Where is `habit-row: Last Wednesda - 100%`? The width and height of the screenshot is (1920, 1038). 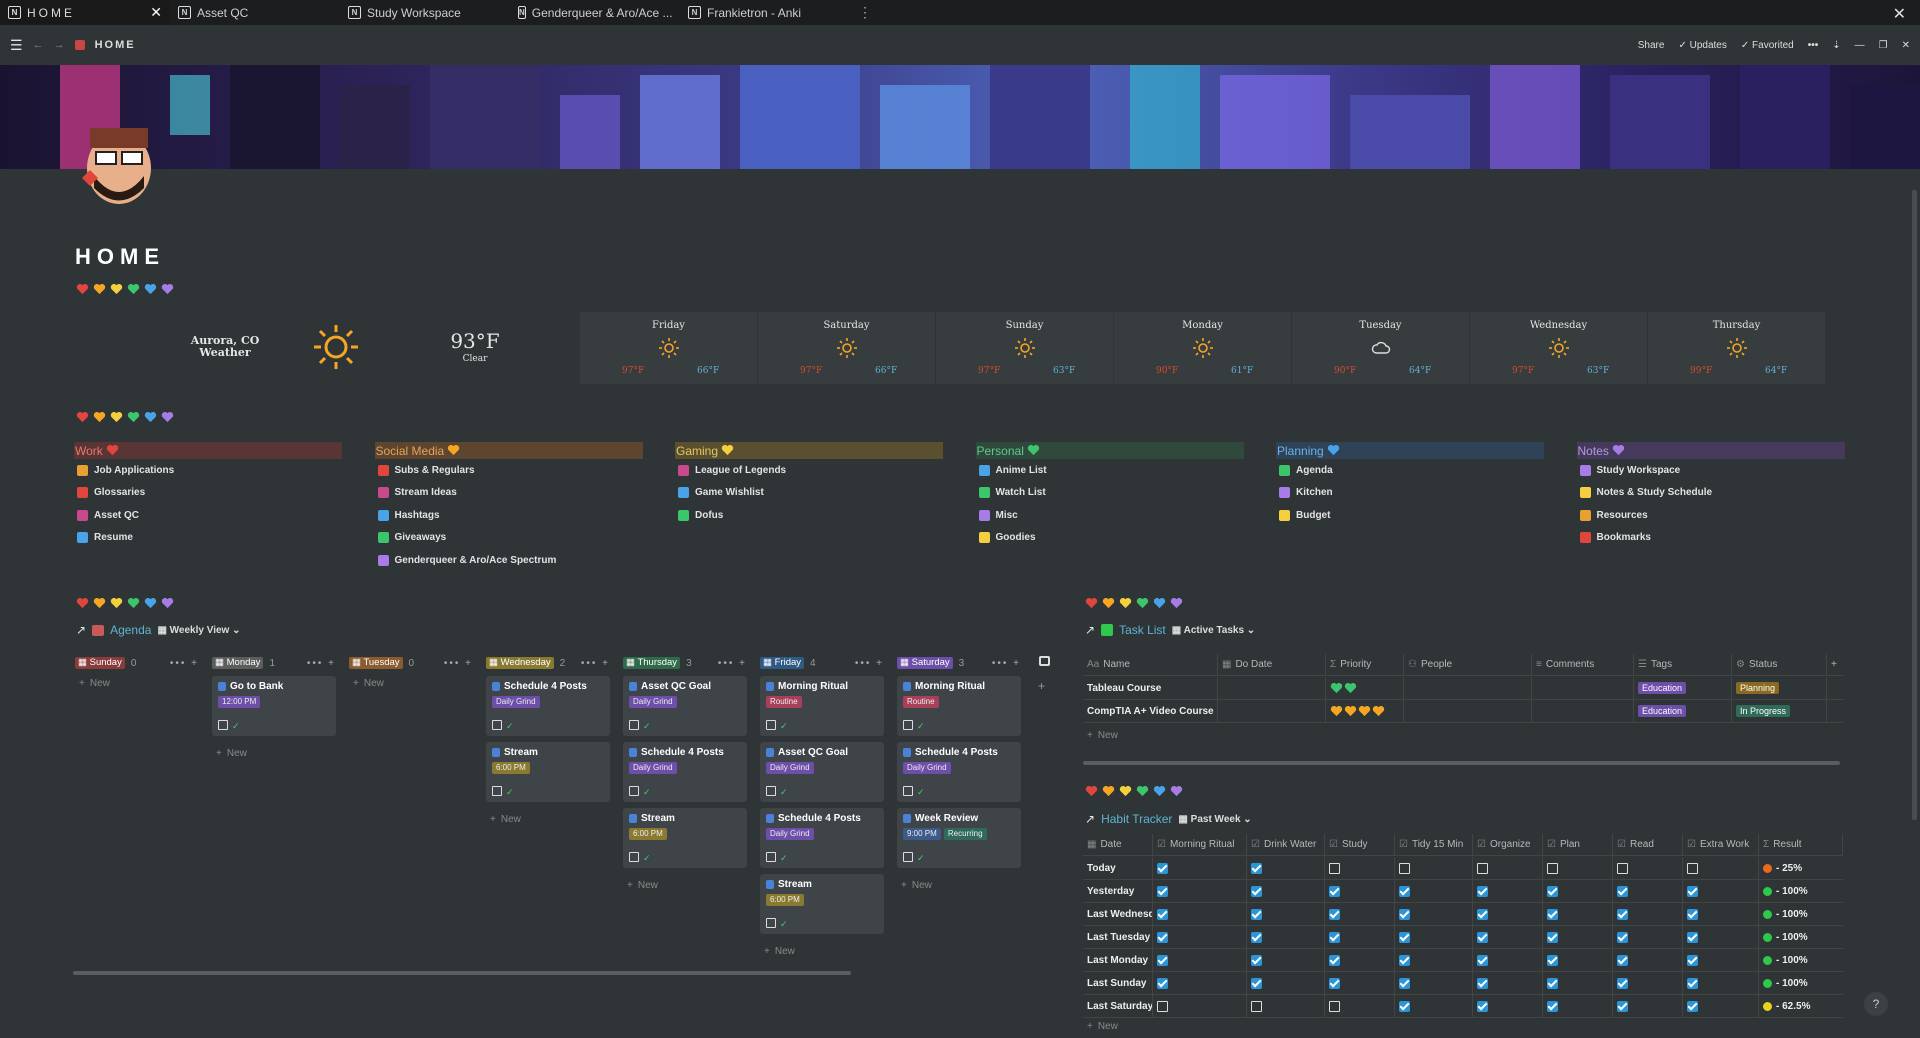
habit-row: Last Wednesda - 100% is located at coordinates (1463, 914).